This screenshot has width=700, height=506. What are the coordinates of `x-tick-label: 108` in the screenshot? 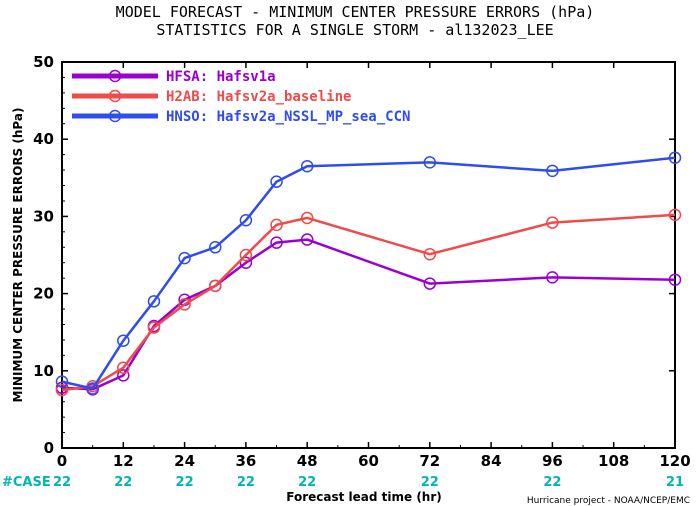 It's located at (613, 461).